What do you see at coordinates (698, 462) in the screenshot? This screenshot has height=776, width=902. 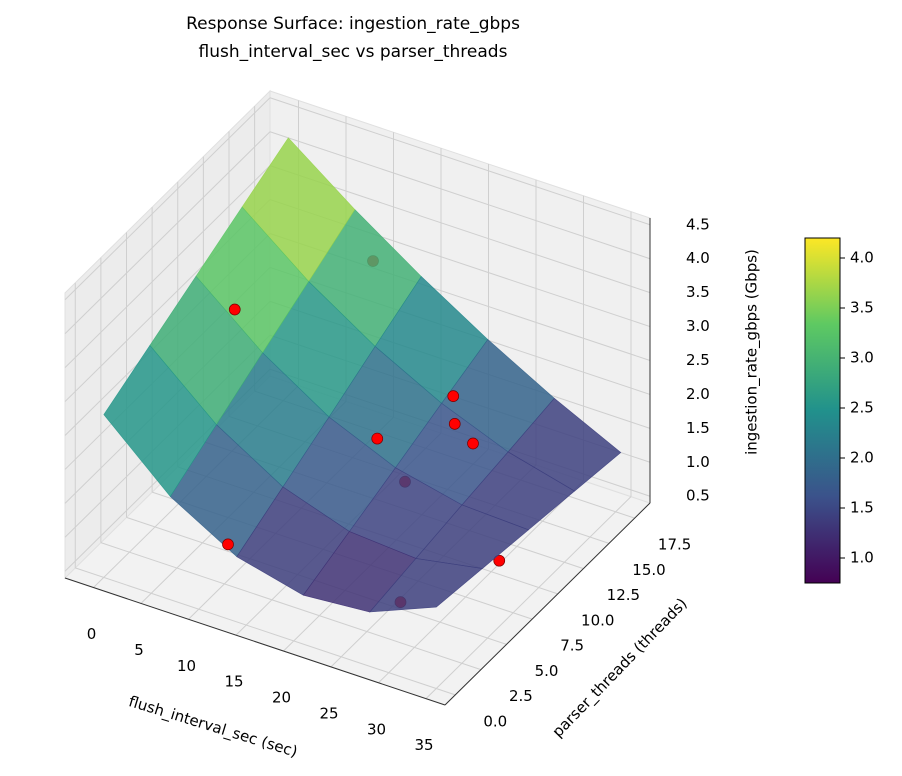 I see `z-tick-label: 1.0` at bounding box center [698, 462].